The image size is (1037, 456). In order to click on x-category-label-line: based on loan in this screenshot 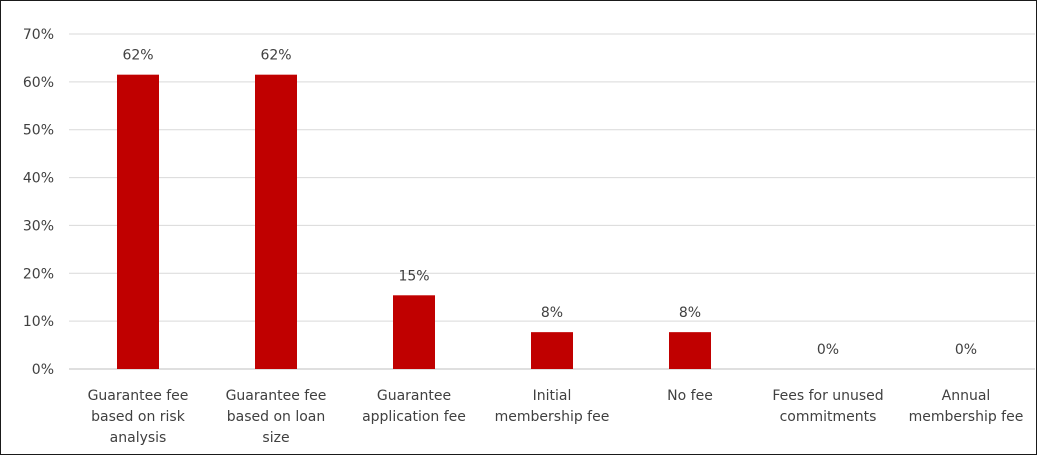, I will do `click(276, 417)`.